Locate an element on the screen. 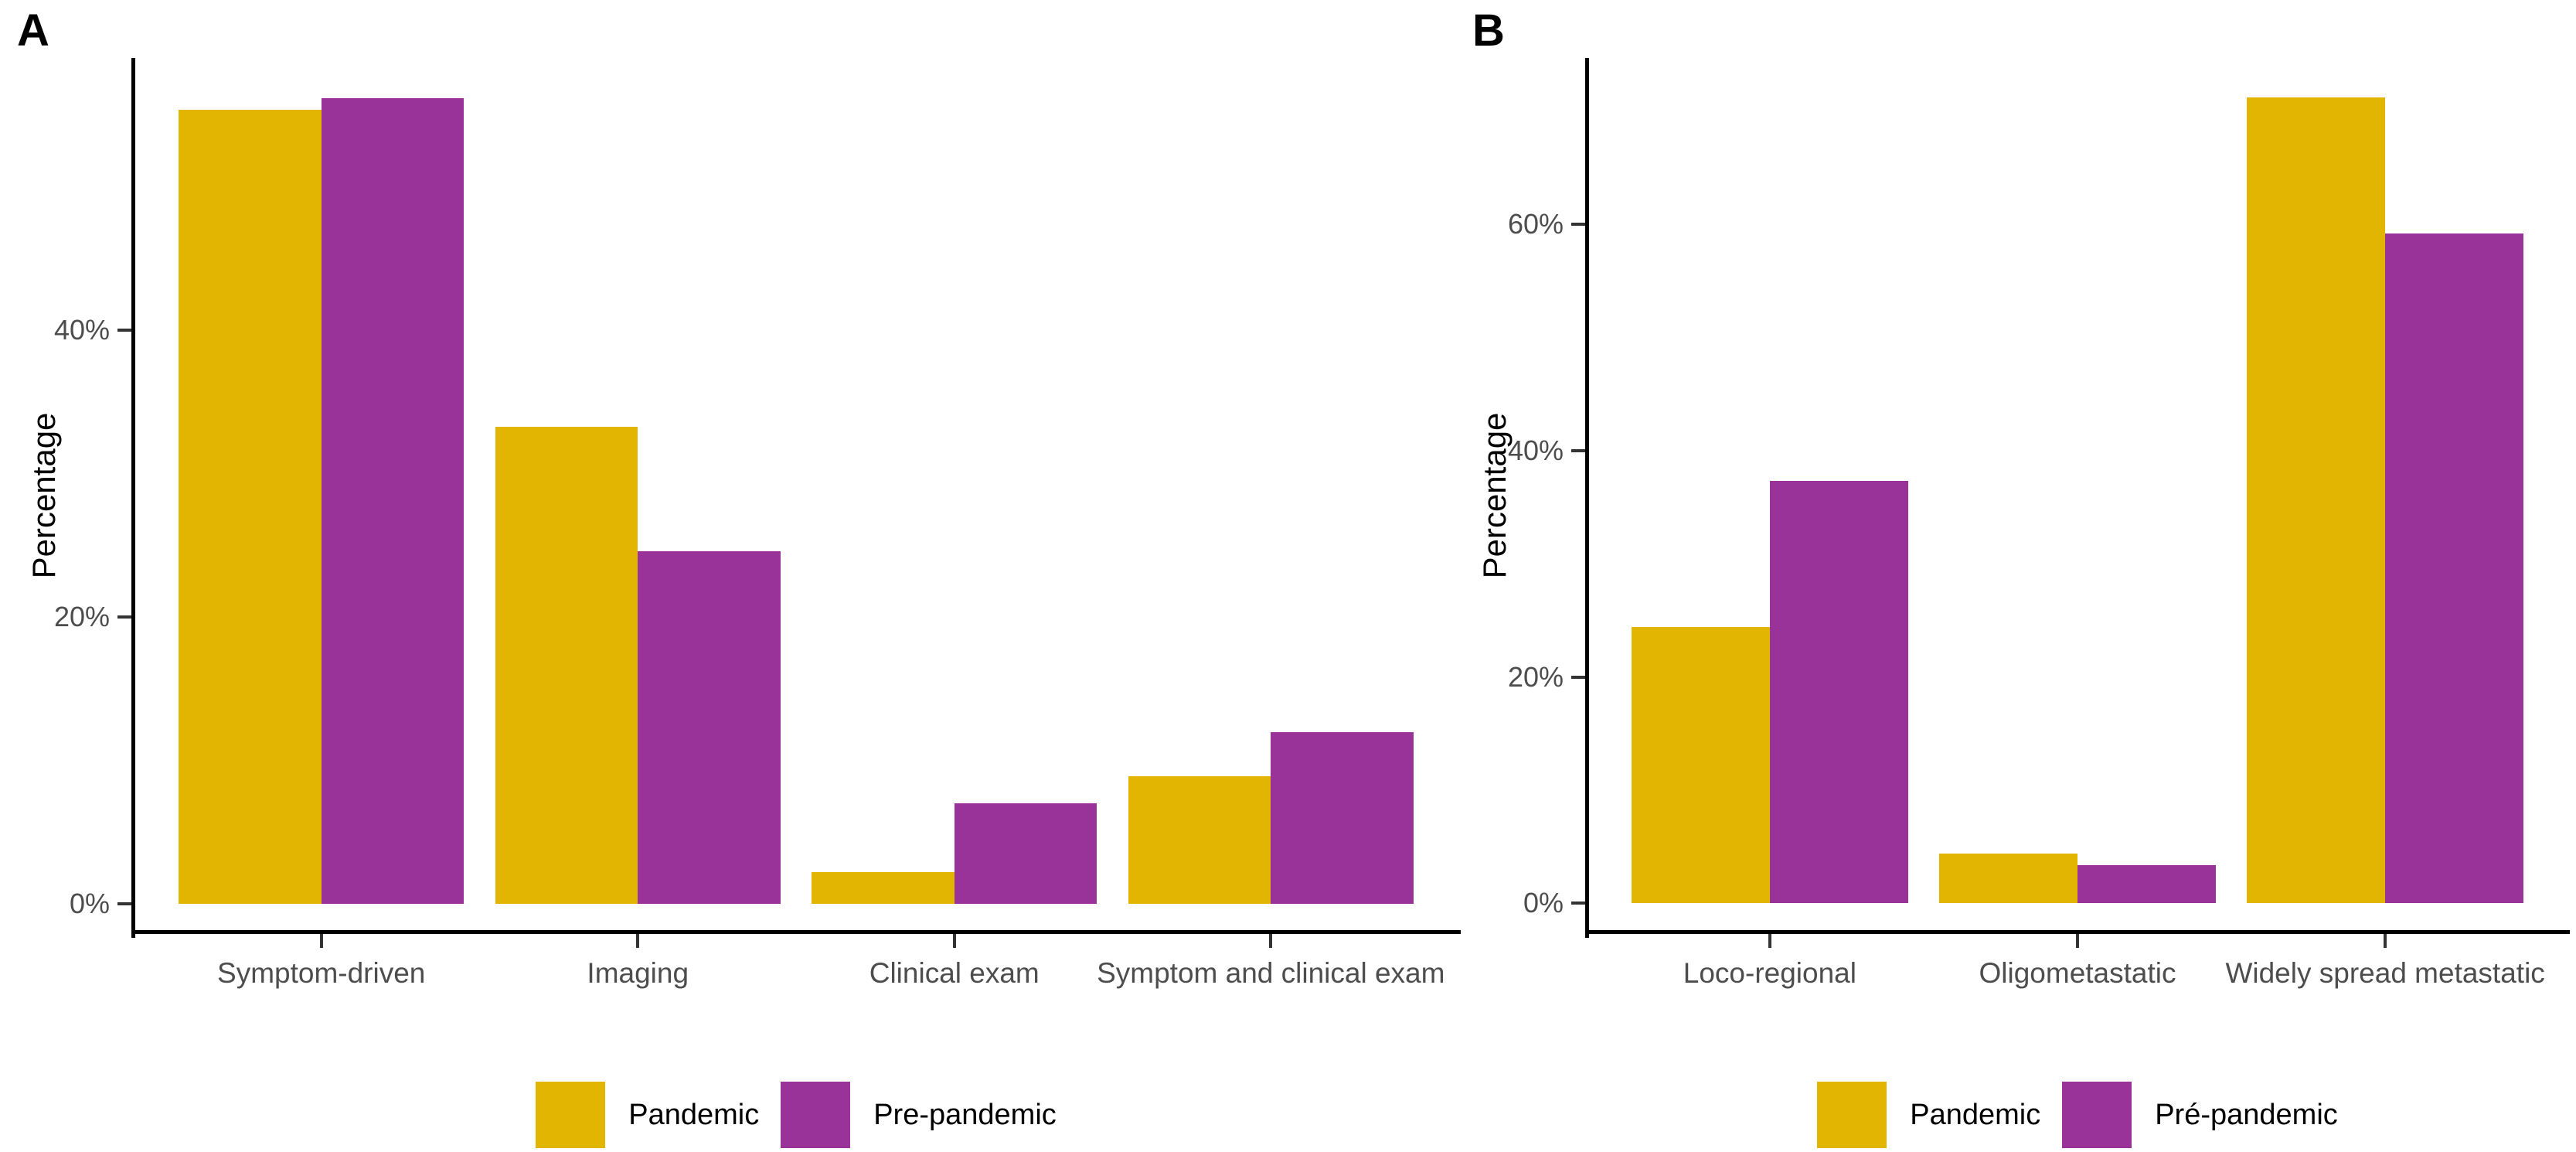  x-tick-mark-widely-spread-metastatic is located at coordinates (2385, 941).